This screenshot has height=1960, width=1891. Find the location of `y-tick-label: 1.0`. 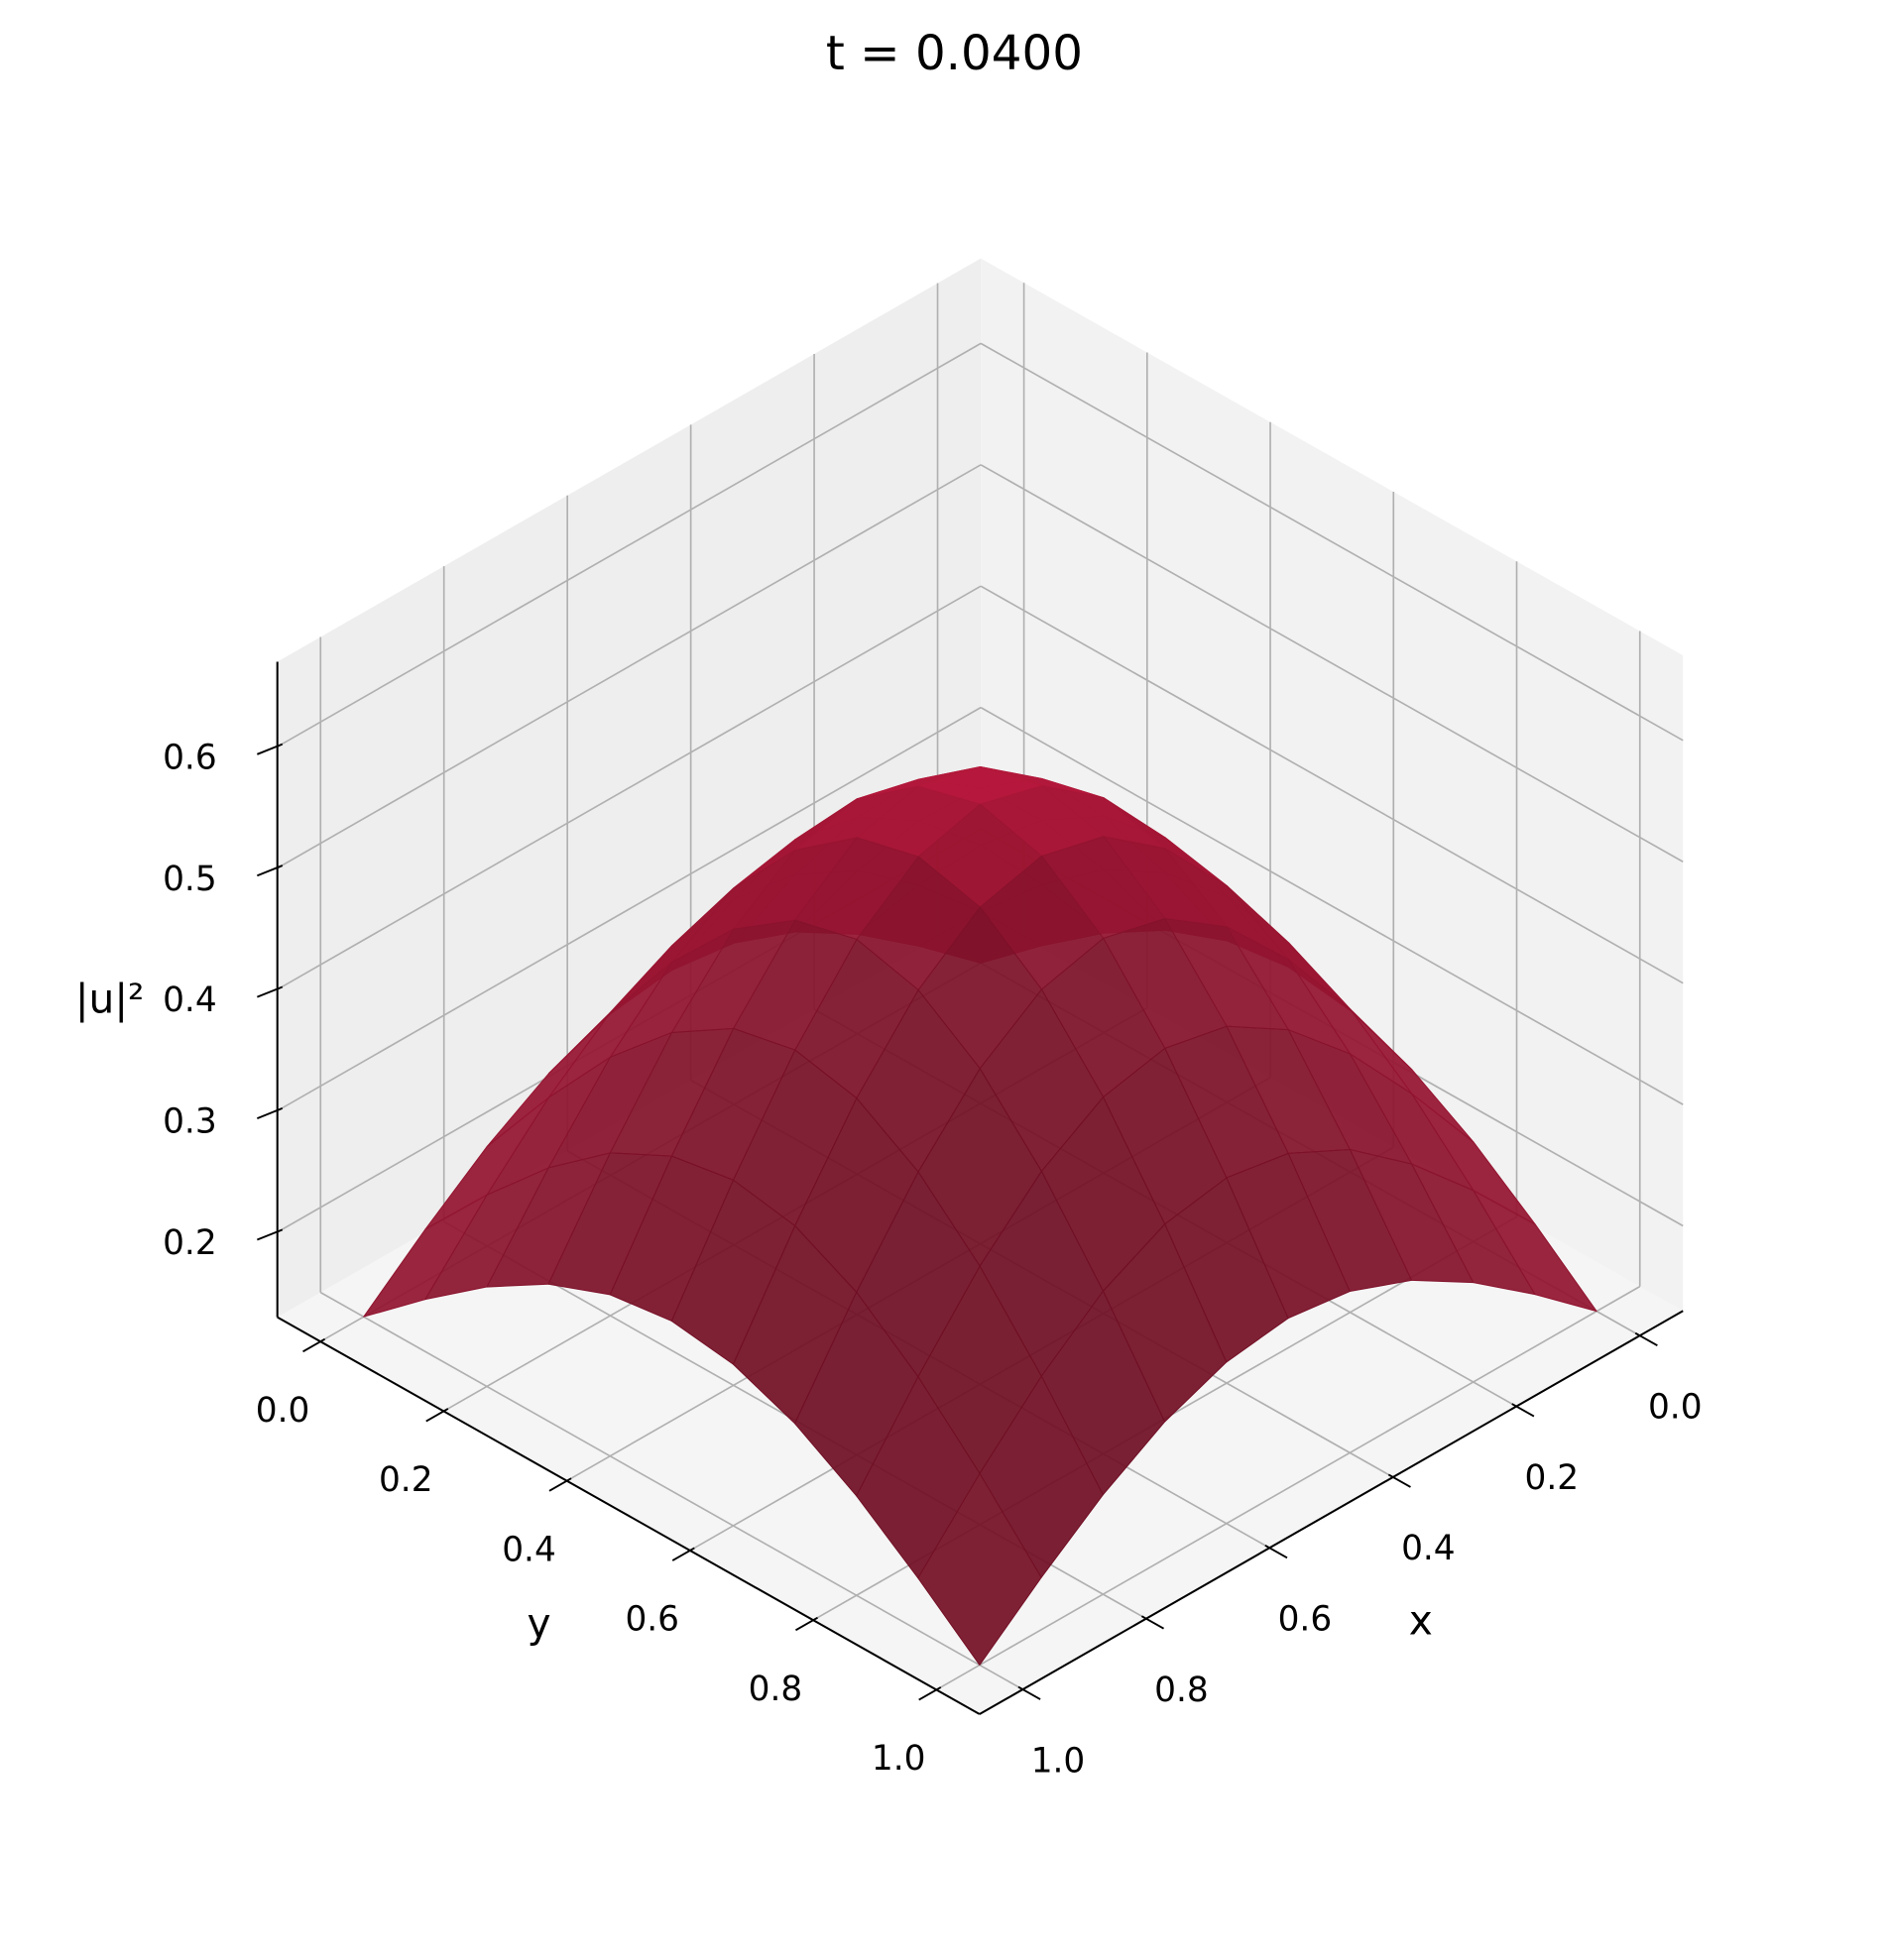

y-tick-label: 1.0 is located at coordinates (899, 1759).